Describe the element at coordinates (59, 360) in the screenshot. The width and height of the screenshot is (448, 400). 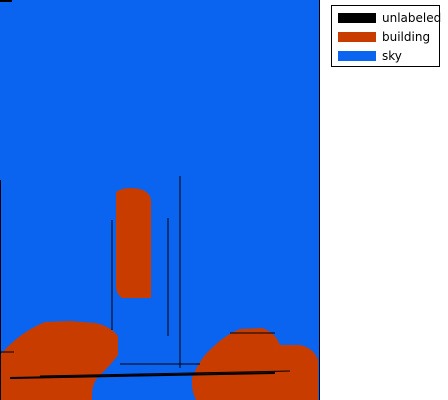
I see `building-region-left` at that location.